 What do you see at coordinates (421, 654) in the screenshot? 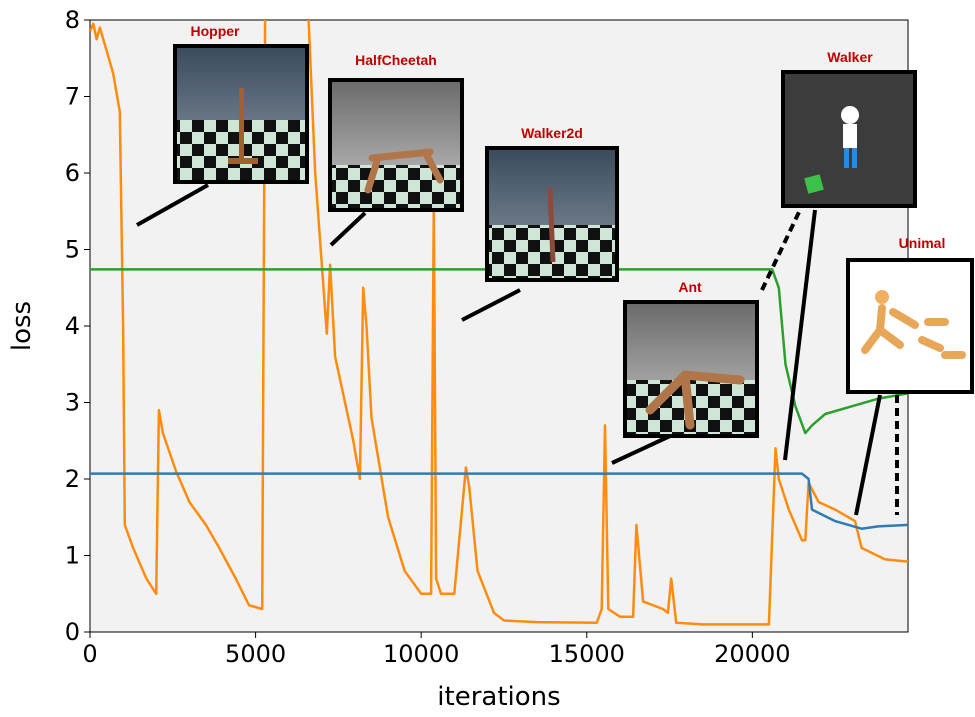
I see `x-tick-label: 10000` at bounding box center [421, 654].